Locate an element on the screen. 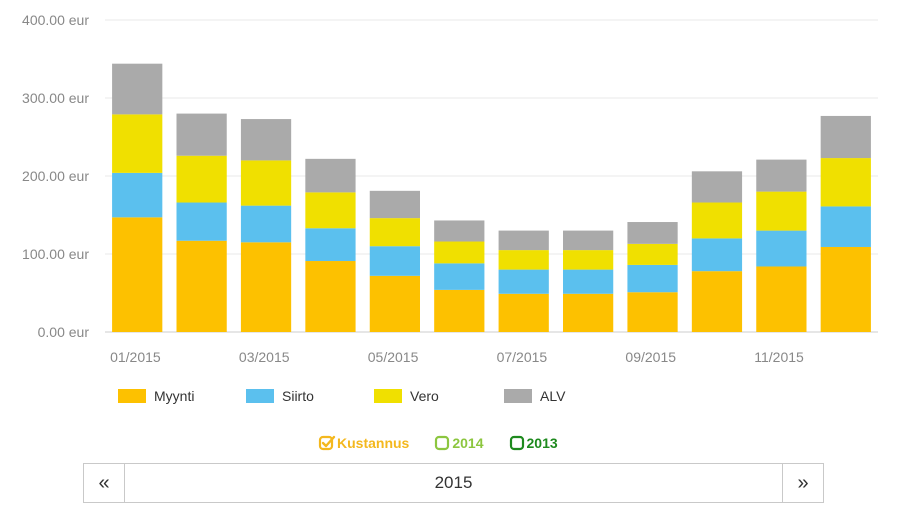  x-tick-label: 09/2015 is located at coordinates (650, 357).